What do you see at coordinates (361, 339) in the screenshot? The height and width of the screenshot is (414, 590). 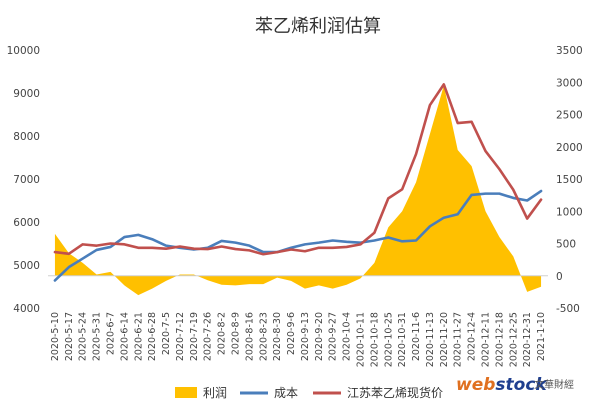 I see `x-tick-label: 2020-10-11` at bounding box center [361, 339].